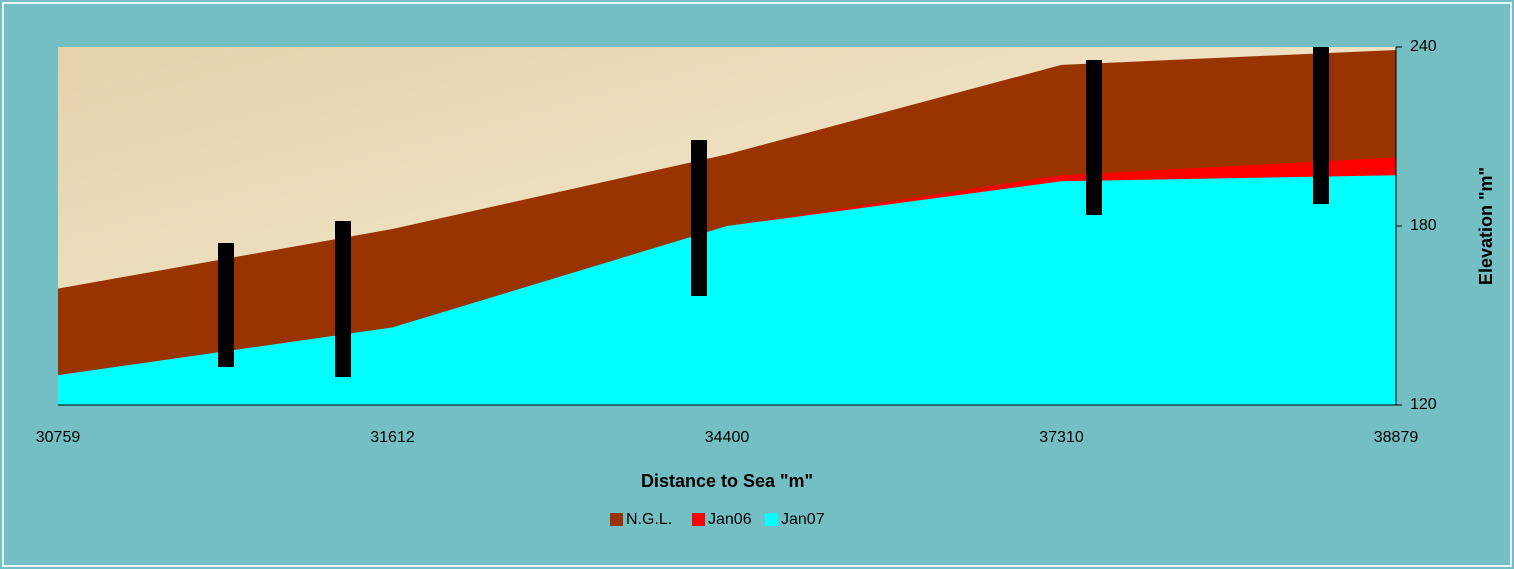 The width and height of the screenshot is (1514, 569). What do you see at coordinates (1396, 437) in the screenshot?
I see `x-tick-label: 38879` at bounding box center [1396, 437].